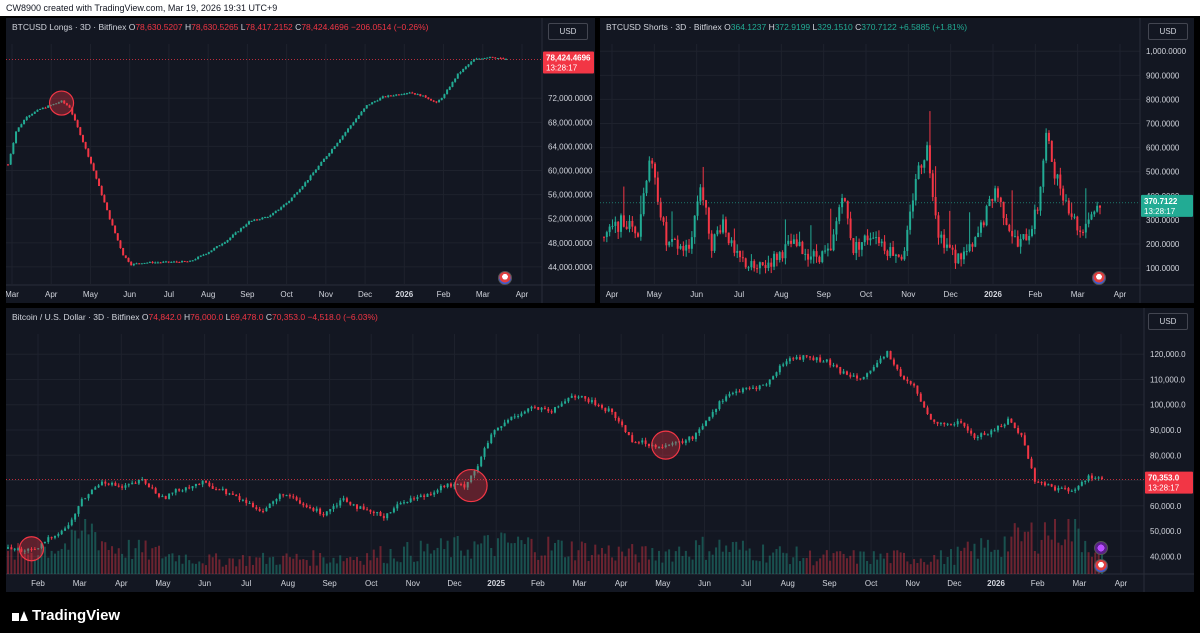 The width and height of the screenshot is (1200, 633). Describe the element at coordinates (568, 31) in the screenshot. I see `longs-currency-button: USD` at that location.